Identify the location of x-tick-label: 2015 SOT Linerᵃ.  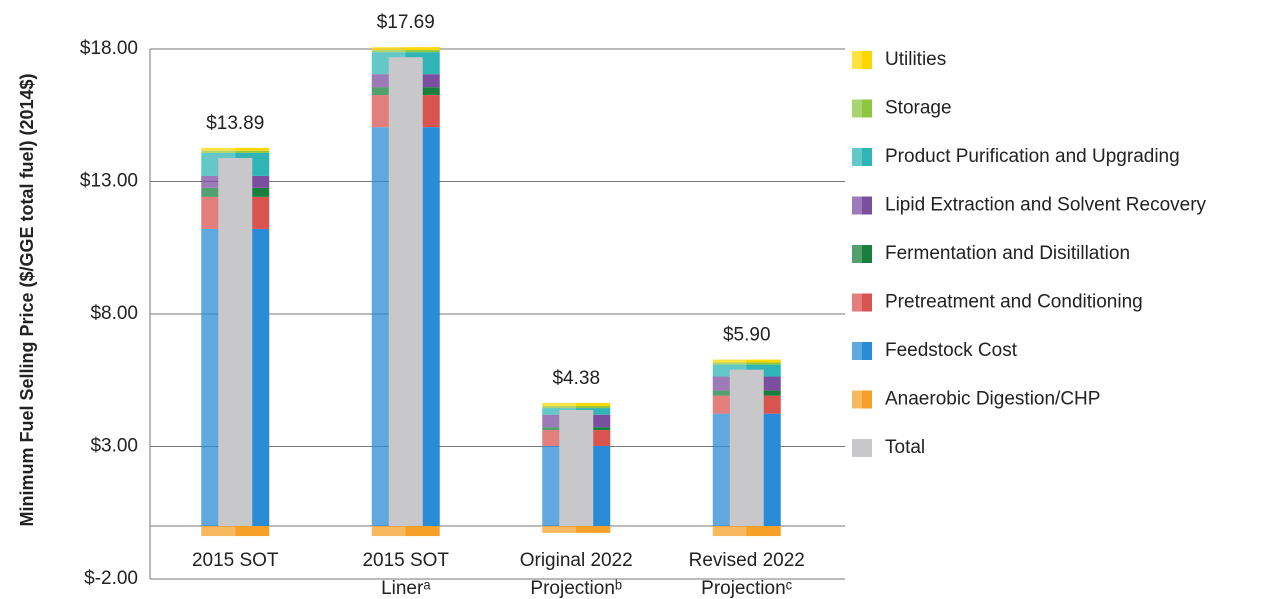
(405, 574).